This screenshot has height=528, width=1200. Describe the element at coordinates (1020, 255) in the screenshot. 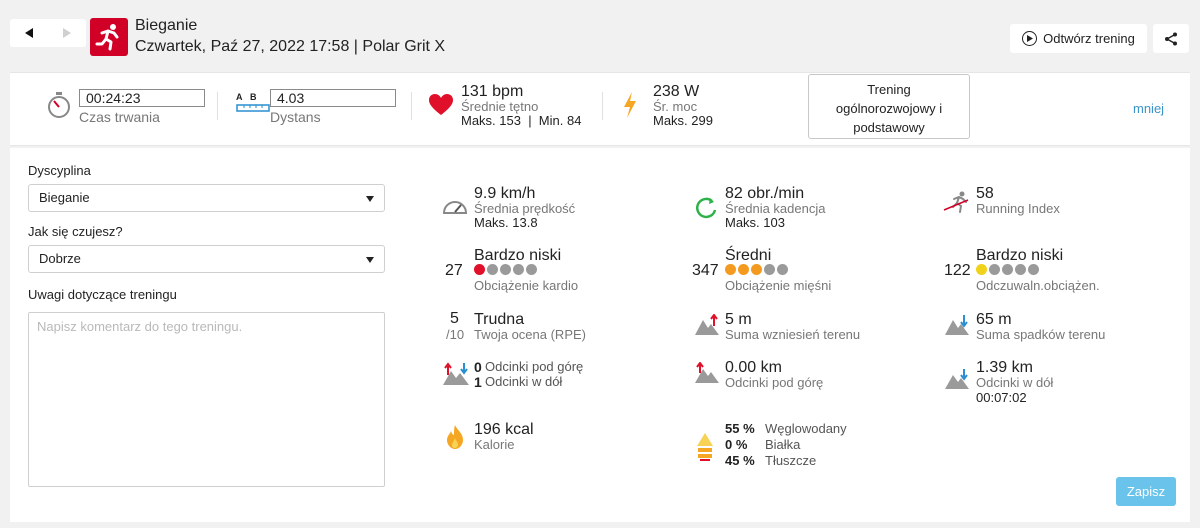

I see `perceived-load-level: Bardzo niski` at that location.